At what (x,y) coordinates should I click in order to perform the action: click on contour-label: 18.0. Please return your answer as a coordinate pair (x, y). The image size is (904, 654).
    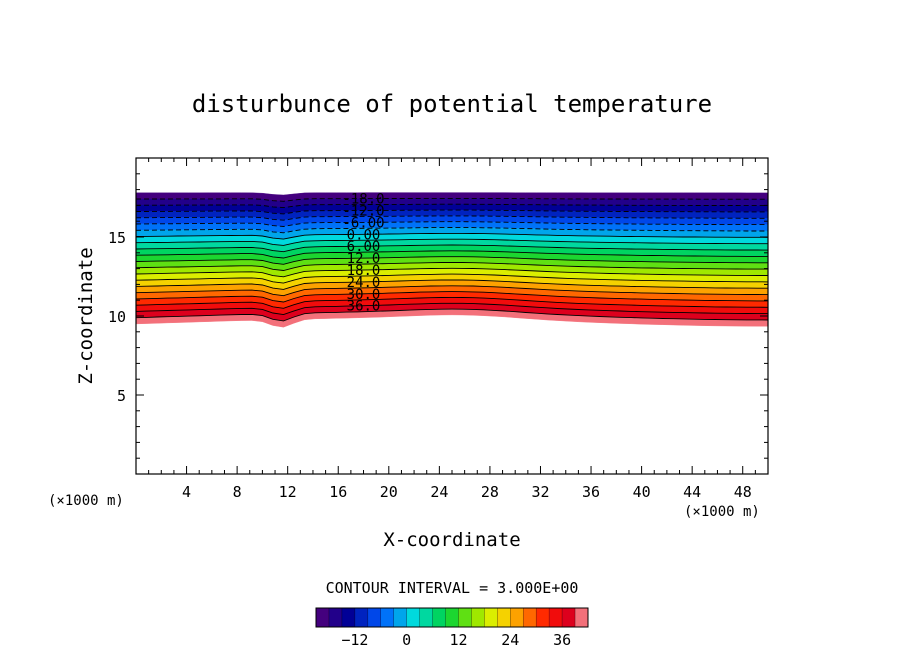
    Looking at the image, I should click on (364, 271).